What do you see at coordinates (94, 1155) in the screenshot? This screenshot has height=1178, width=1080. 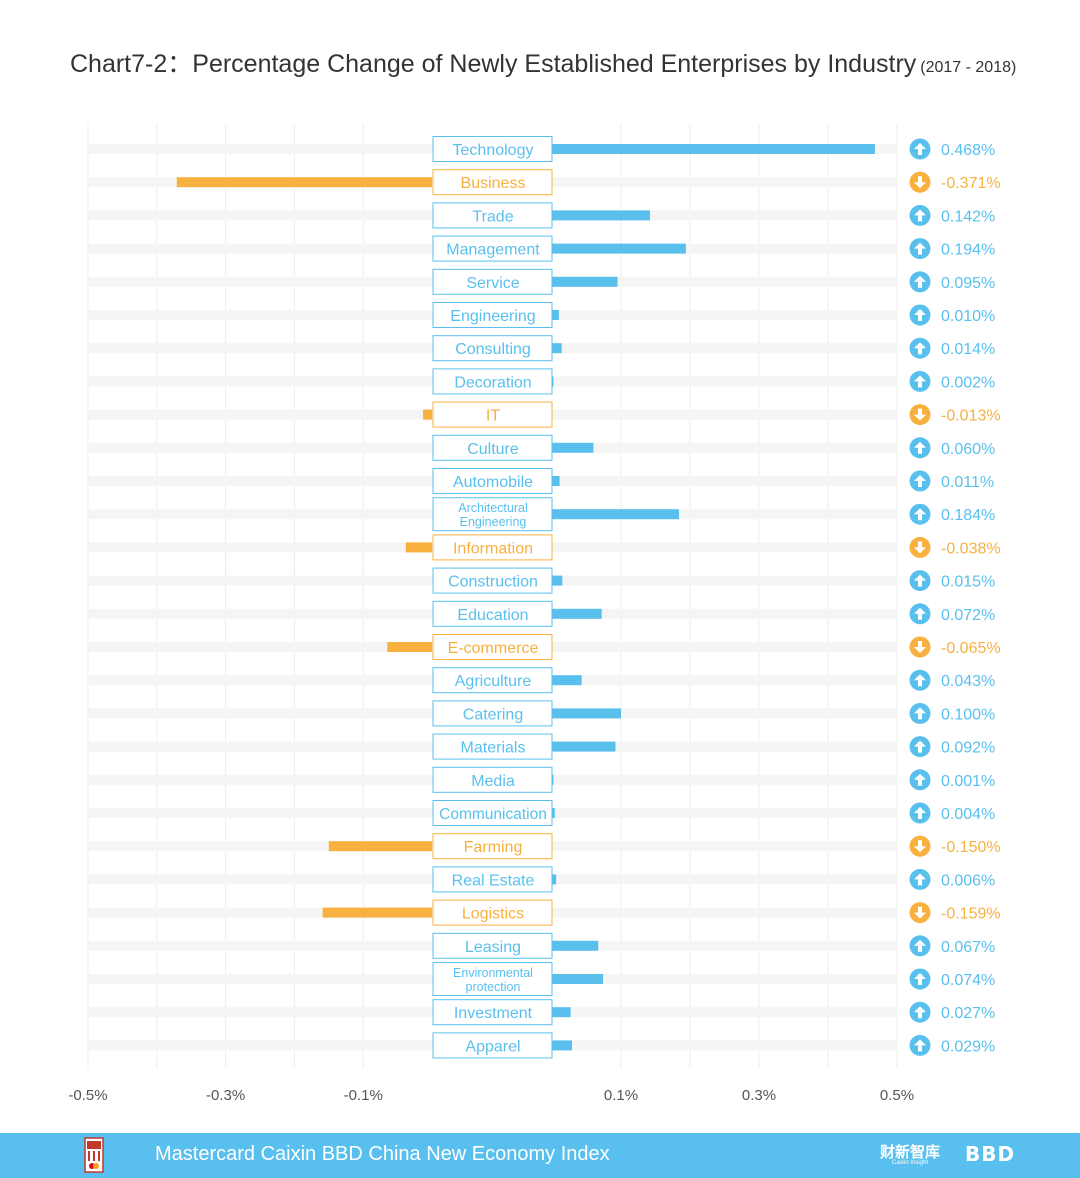 I see `index-logo-icon` at bounding box center [94, 1155].